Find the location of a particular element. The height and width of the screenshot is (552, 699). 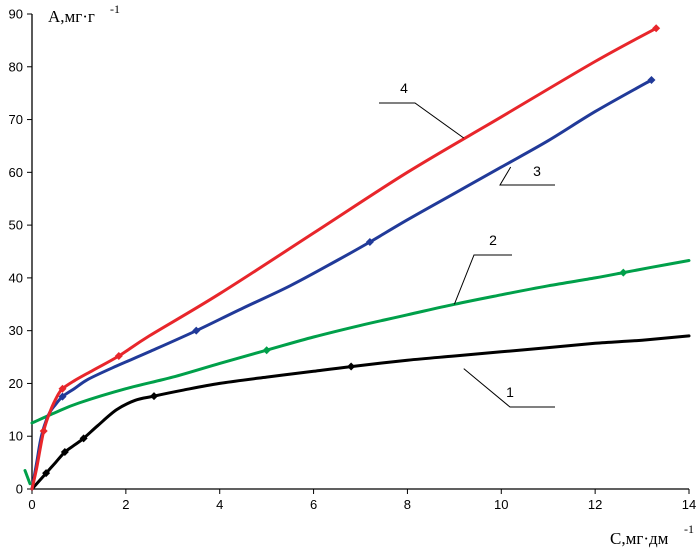

y-tick-label: 70 is located at coordinates (16, 119).